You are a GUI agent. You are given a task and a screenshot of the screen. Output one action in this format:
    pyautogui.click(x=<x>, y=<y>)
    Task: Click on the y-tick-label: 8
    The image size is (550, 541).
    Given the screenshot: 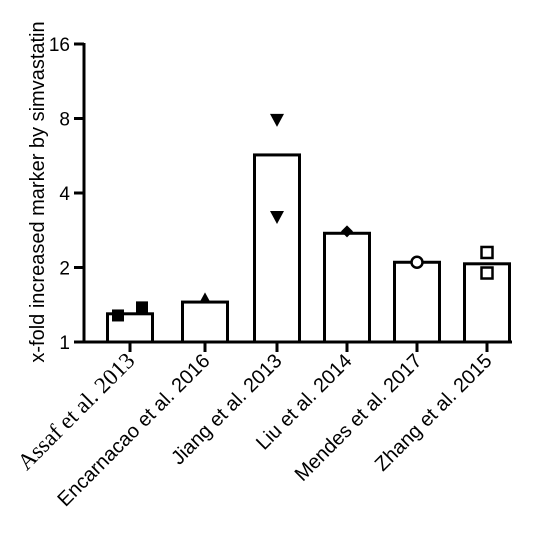 What is the action you would take?
    pyautogui.click(x=64, y=120)
    